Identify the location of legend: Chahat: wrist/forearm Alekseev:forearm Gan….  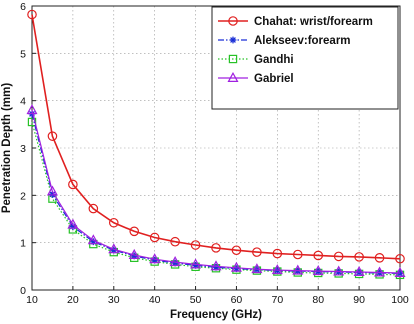
(305, 58).